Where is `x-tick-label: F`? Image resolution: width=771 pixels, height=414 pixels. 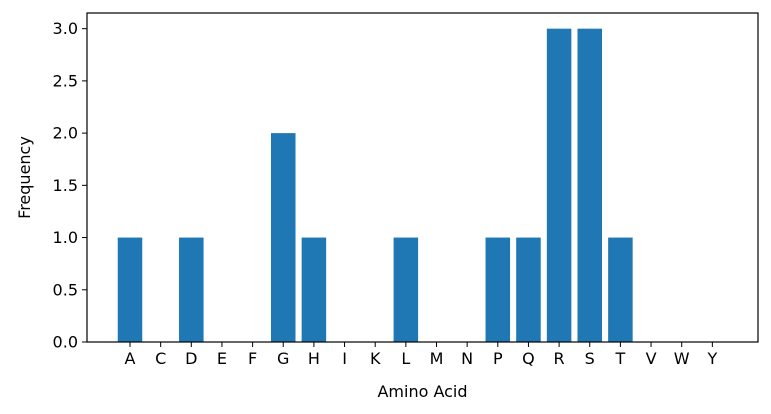
x-tick-label: F is located at coordinates (252, 358).